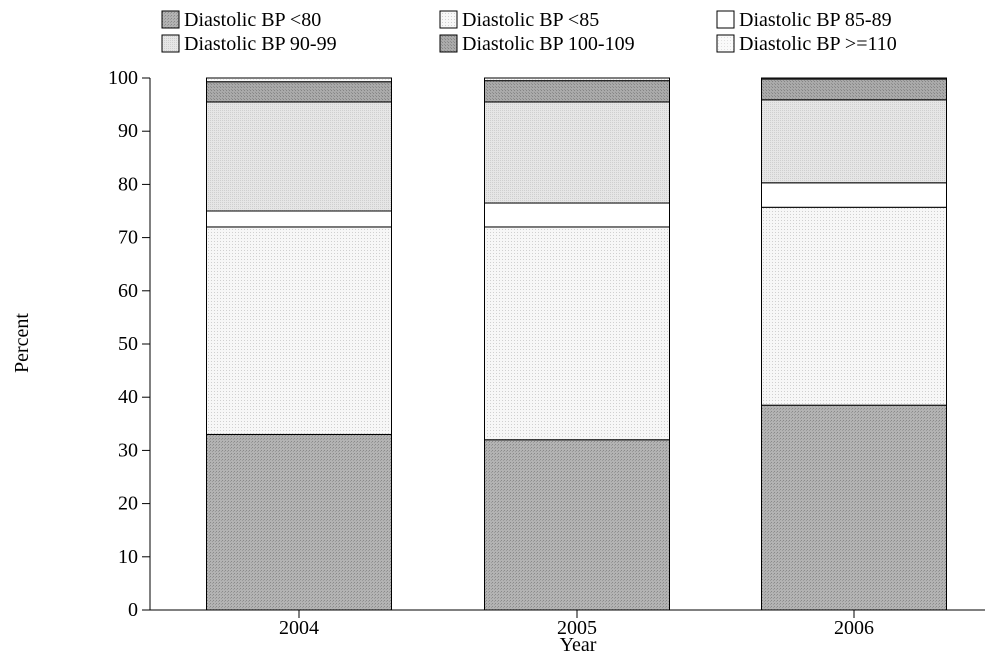  What do you see at coordinates (577, 628) in the screenshot?
I see `x-tick-label: 2005` at bounding box center [577, 628].